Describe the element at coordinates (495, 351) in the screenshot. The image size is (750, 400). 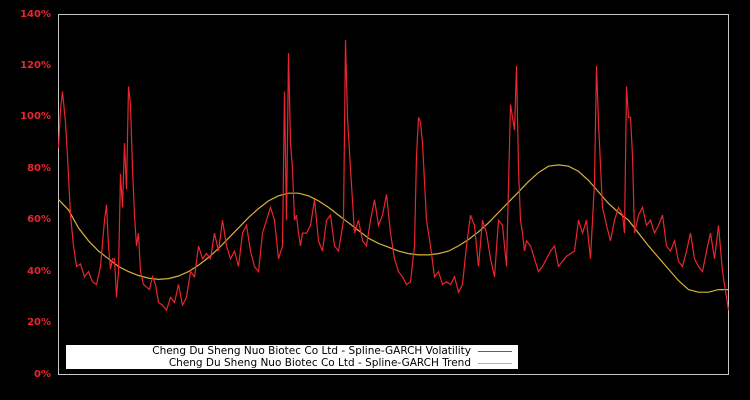
I see `legend-swatch-volatility` at that location.